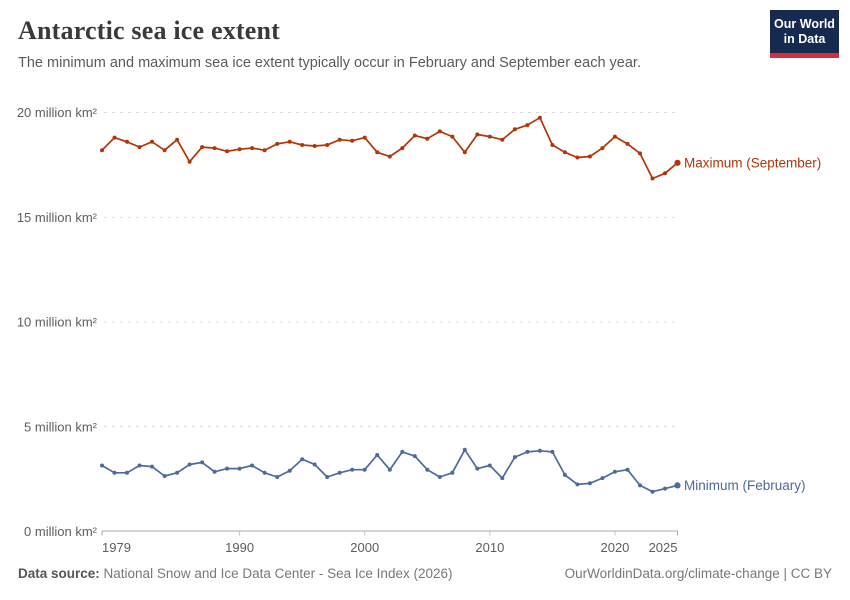  What do you see at coordinates (614, 547) in the screenshot?
I see `x-tick-label: 2020` at bounding box center [614, 547].